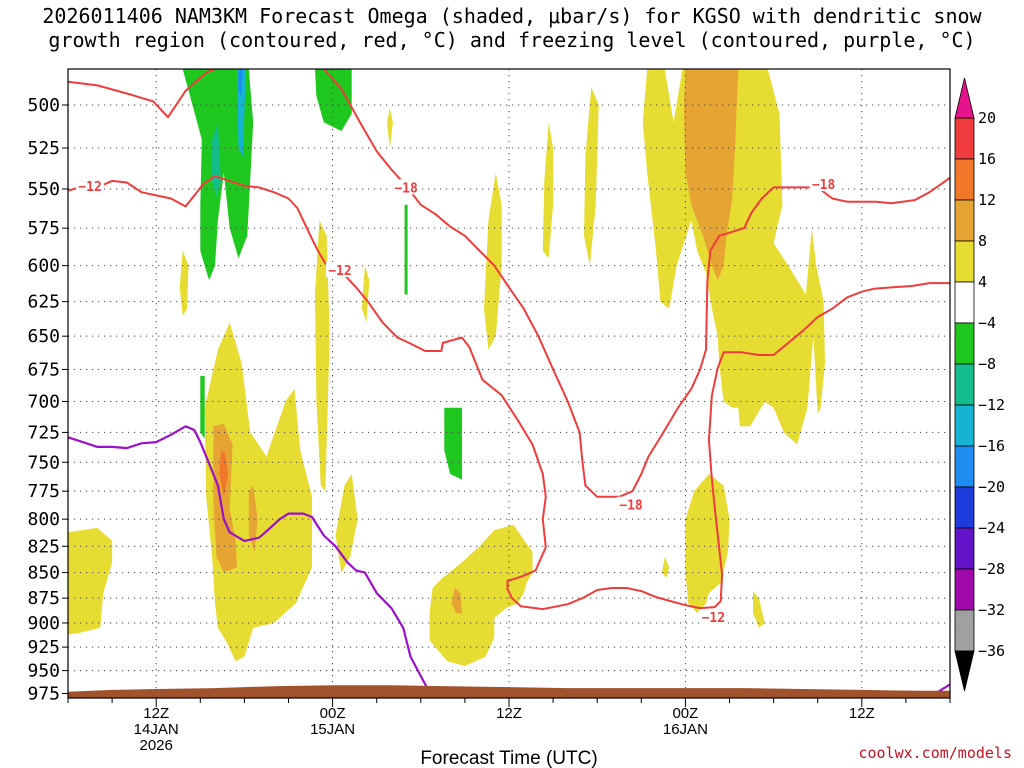 The height and width of the screenshot is (768, 1024). Describe the element at coordinates (43, 693) in the screenshot. I see `y-tick-label: 975` at that location.